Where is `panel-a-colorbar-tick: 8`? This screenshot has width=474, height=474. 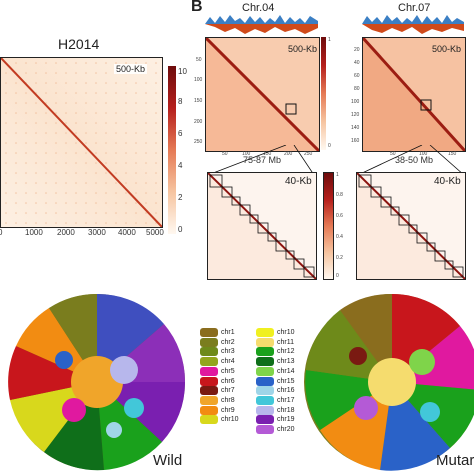 panel-a-colorbar-tick: 8 is located at coordinates (180, 101).